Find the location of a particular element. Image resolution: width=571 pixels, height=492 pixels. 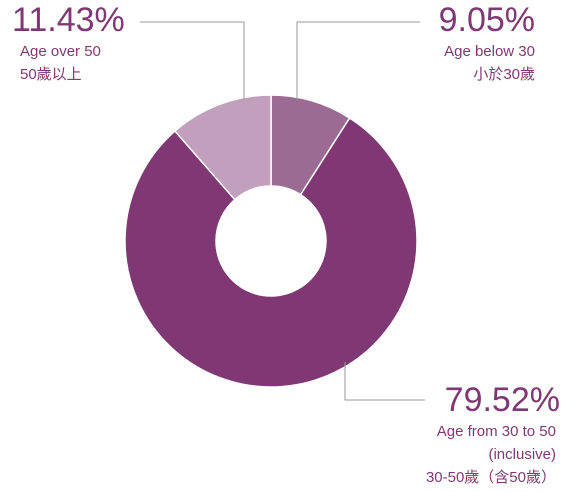

value-label: 11.43% is located at coordinates (68, 20).